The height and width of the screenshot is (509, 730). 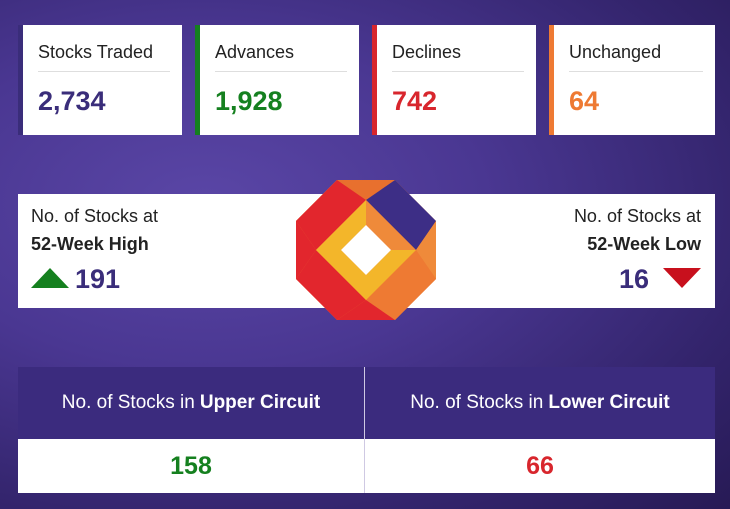 I want to click on card-label: Stocks Traded, so click(x=96, y=52).